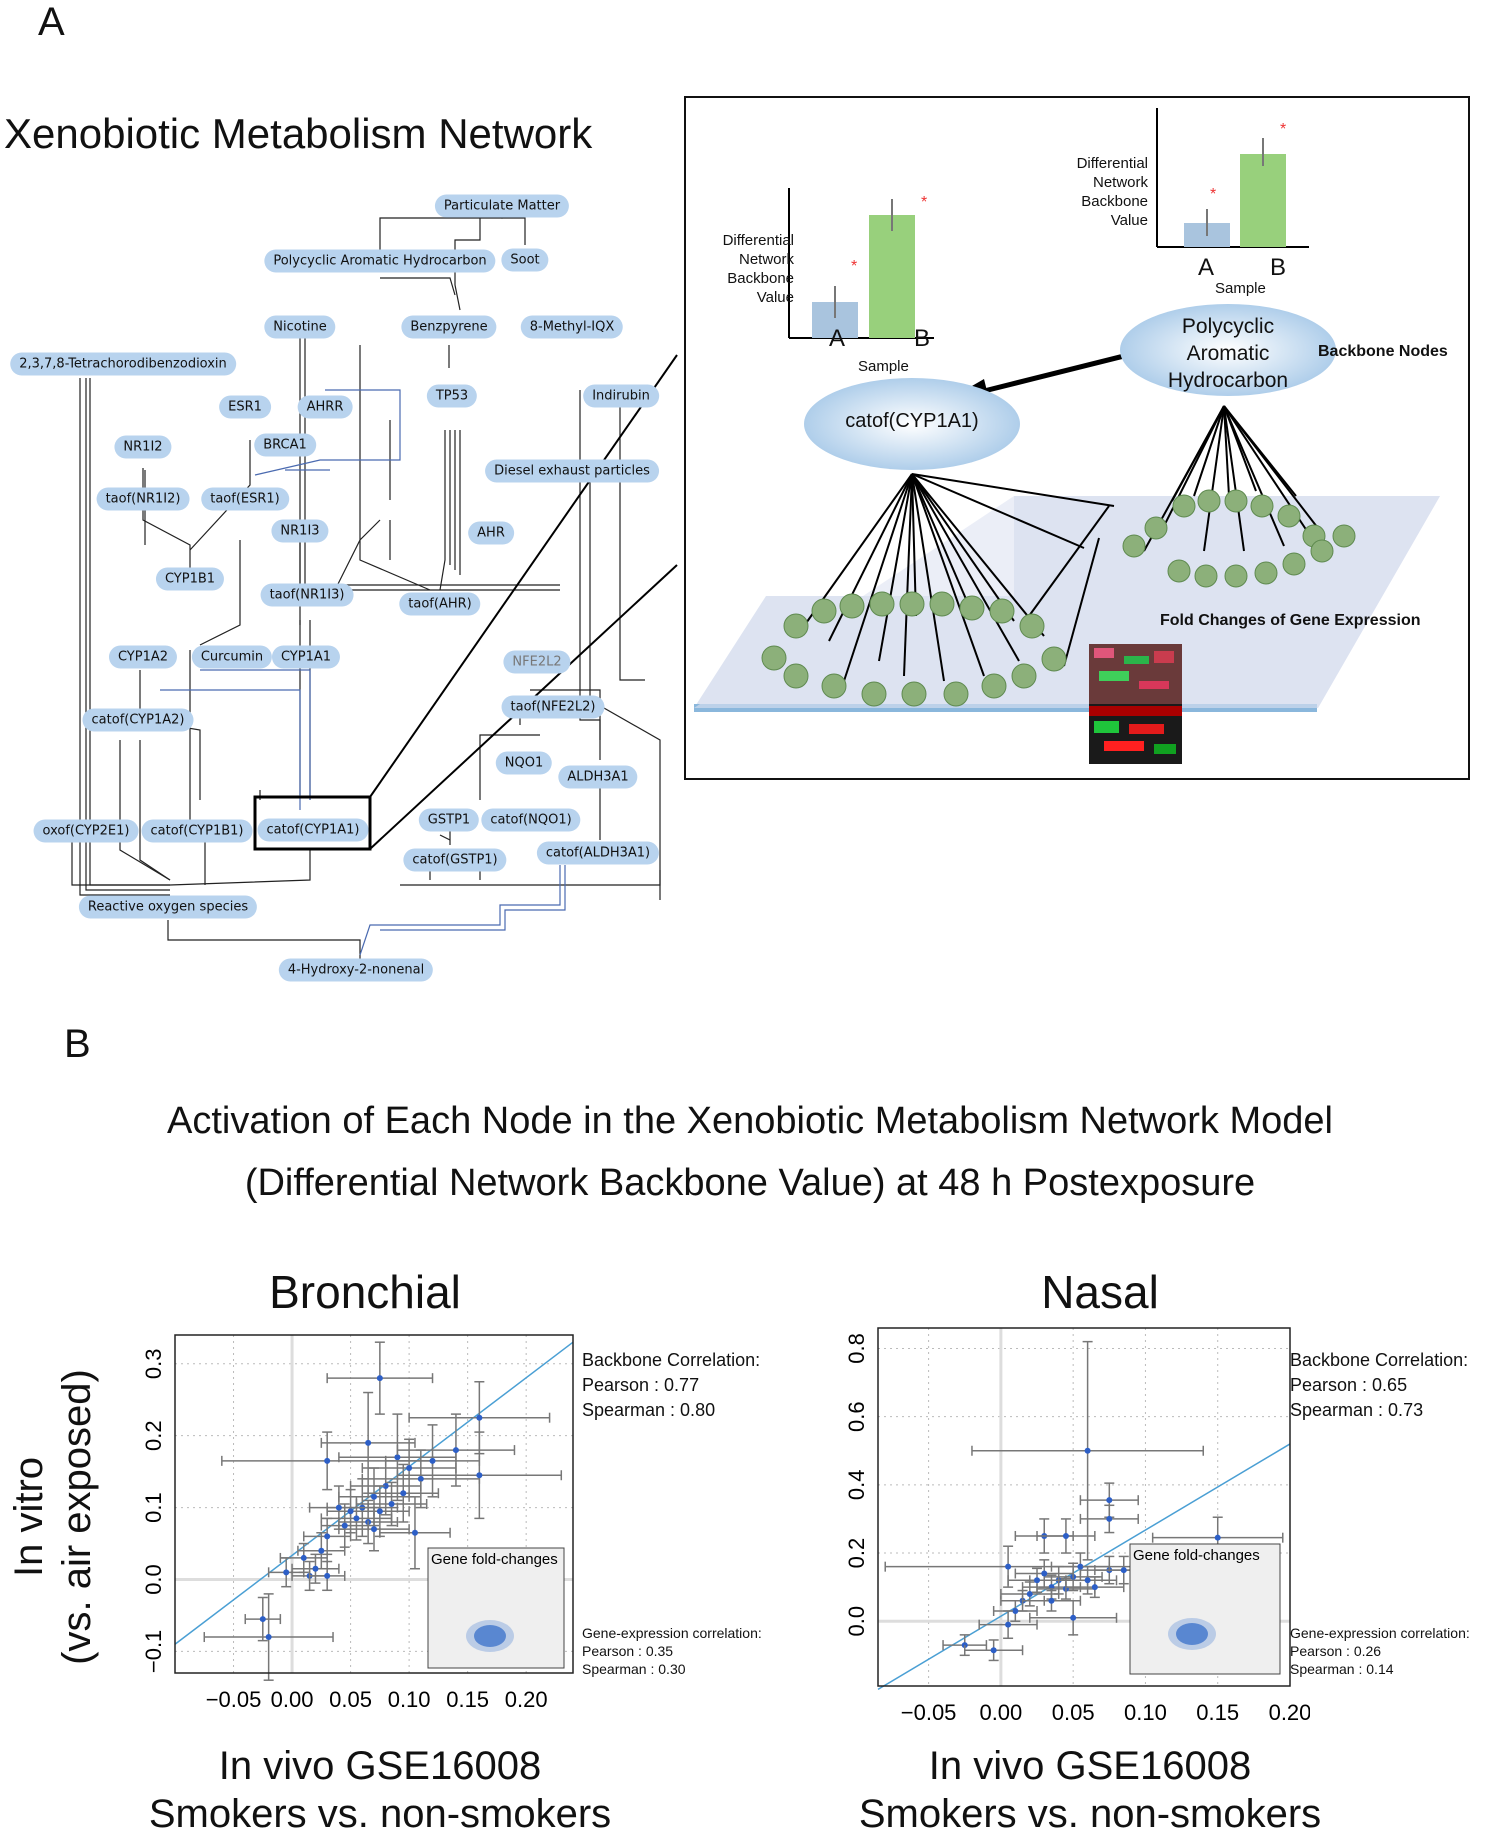 This screenshot has height=1848, width=1500. Describe the element at coordinates (524, 763) in the screenshot. I see `node-nqo1: NQO1` at that location.